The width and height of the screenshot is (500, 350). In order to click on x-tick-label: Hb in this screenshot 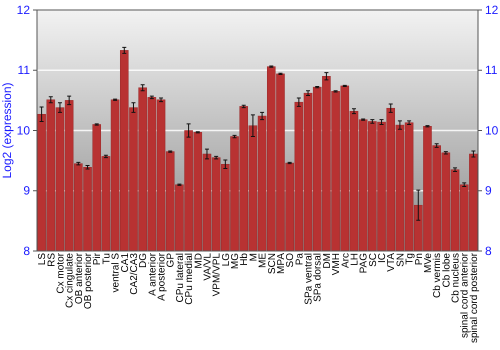, I will do `click(244, 259)`.